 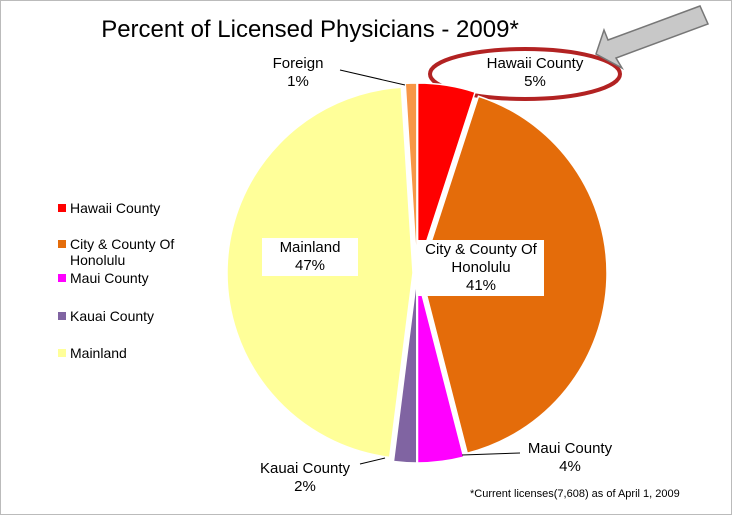 I want to click on arrow, so click(x=652, y=37).